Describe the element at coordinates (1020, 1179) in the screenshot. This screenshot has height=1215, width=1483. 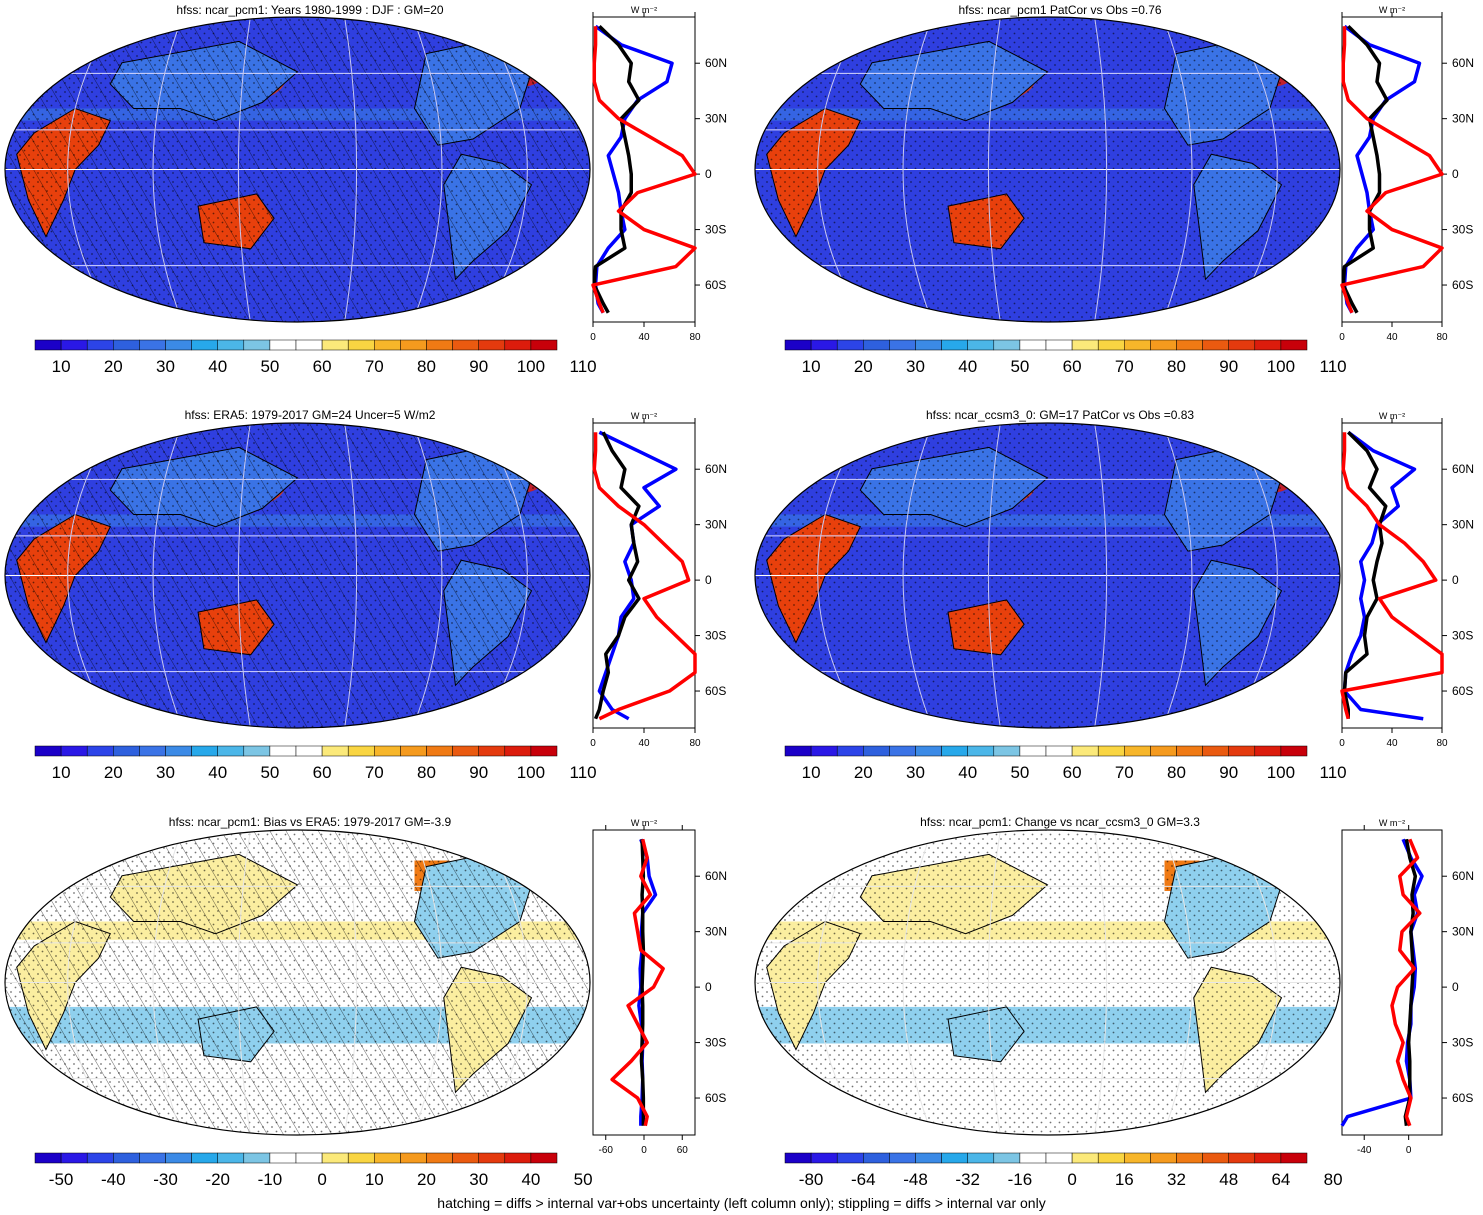
I see `colorbar-label: -16` at that location.